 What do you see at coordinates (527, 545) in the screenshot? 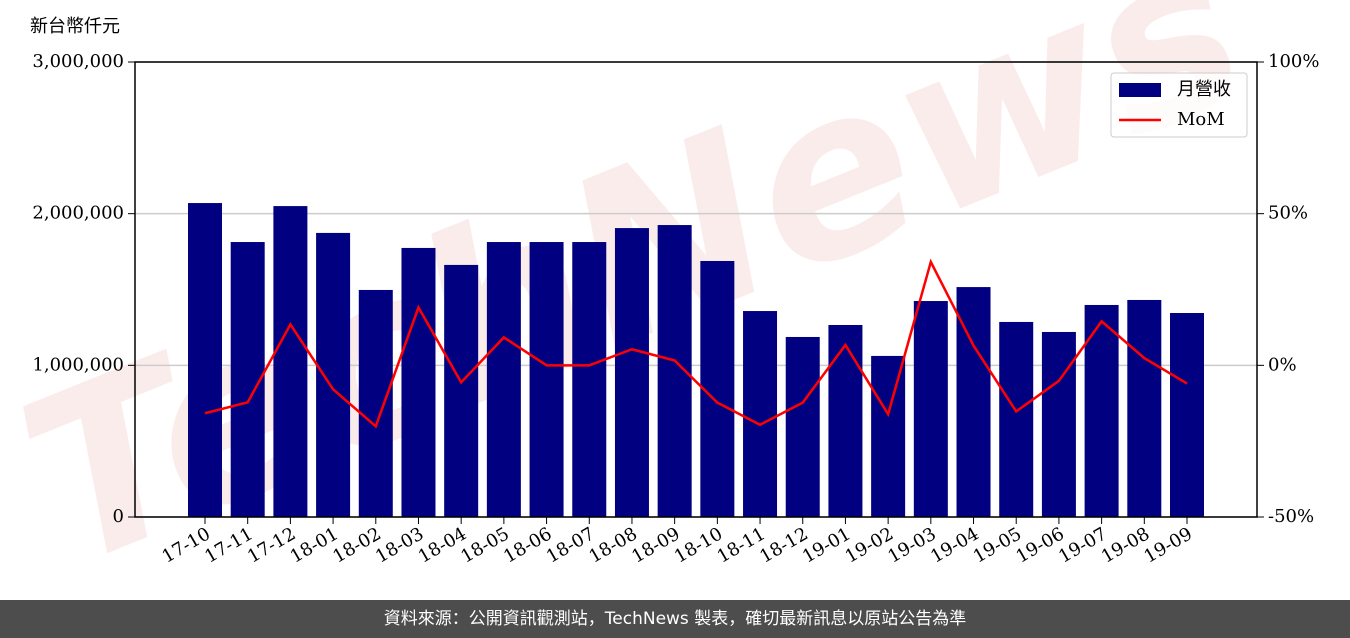
I see `x-tick-label: 18-06` at bounding box center [527, 545].